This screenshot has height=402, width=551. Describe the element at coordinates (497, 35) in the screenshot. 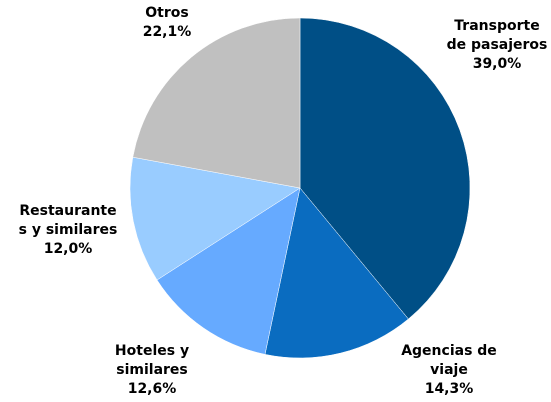

I see `slice-label: Transporte de pasajeros` at that location.